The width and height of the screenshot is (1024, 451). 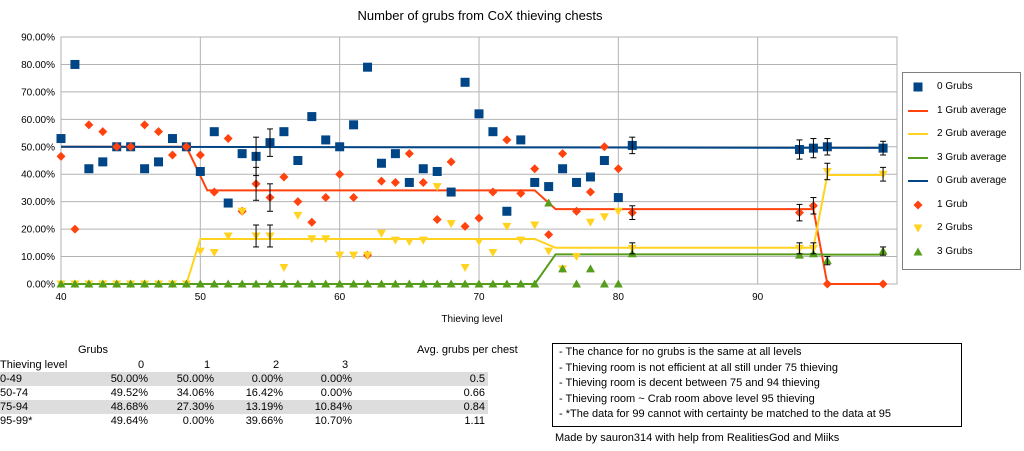 What do you see at coordinates (195, 379) in the screenshot?
I see `table-cell-c1: 50.00%` at bounding box center [195, 379].